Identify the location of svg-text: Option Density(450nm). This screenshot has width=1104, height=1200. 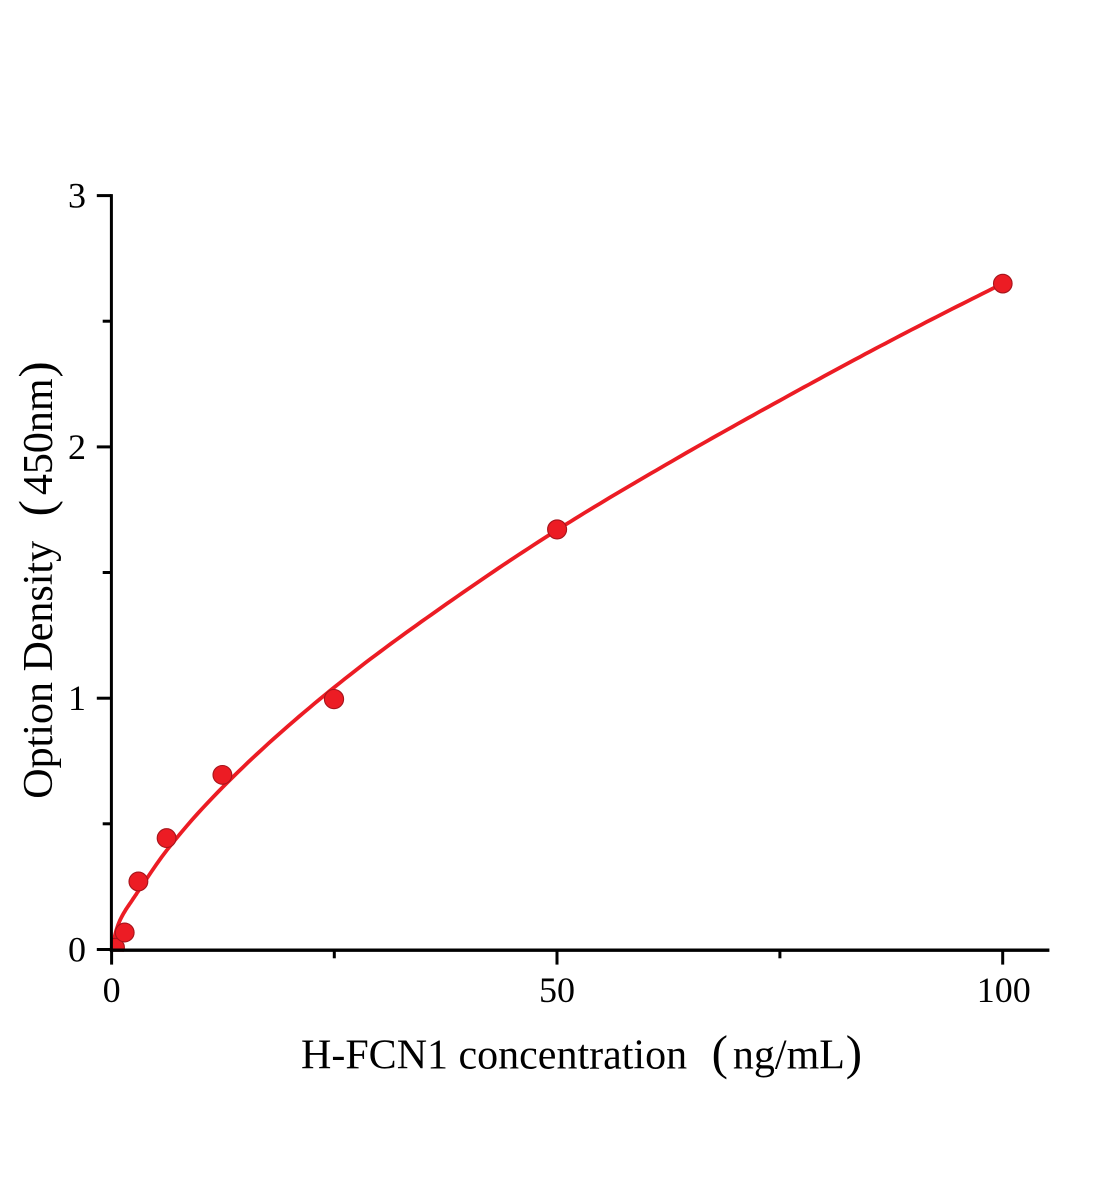
(36, 579).